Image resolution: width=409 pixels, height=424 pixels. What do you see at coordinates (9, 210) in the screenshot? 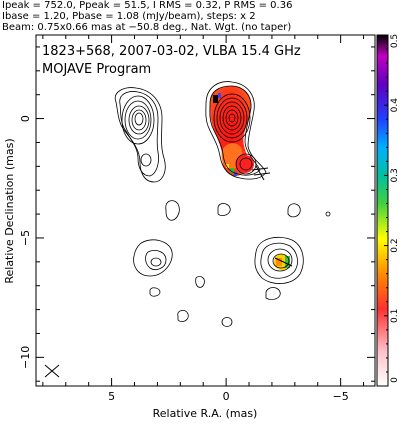
I see `y-axis-label: Relative Declination (mas)` at bounding box center [9, 210].